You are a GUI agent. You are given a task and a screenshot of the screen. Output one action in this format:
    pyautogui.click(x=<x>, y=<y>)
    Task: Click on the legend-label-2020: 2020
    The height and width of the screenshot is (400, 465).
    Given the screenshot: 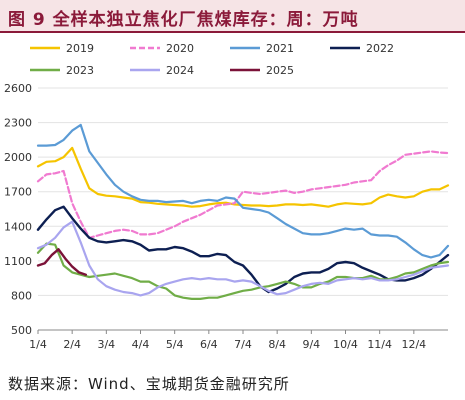 What is the action you would take?
    pyautogui.click(x=180, y=48)
    